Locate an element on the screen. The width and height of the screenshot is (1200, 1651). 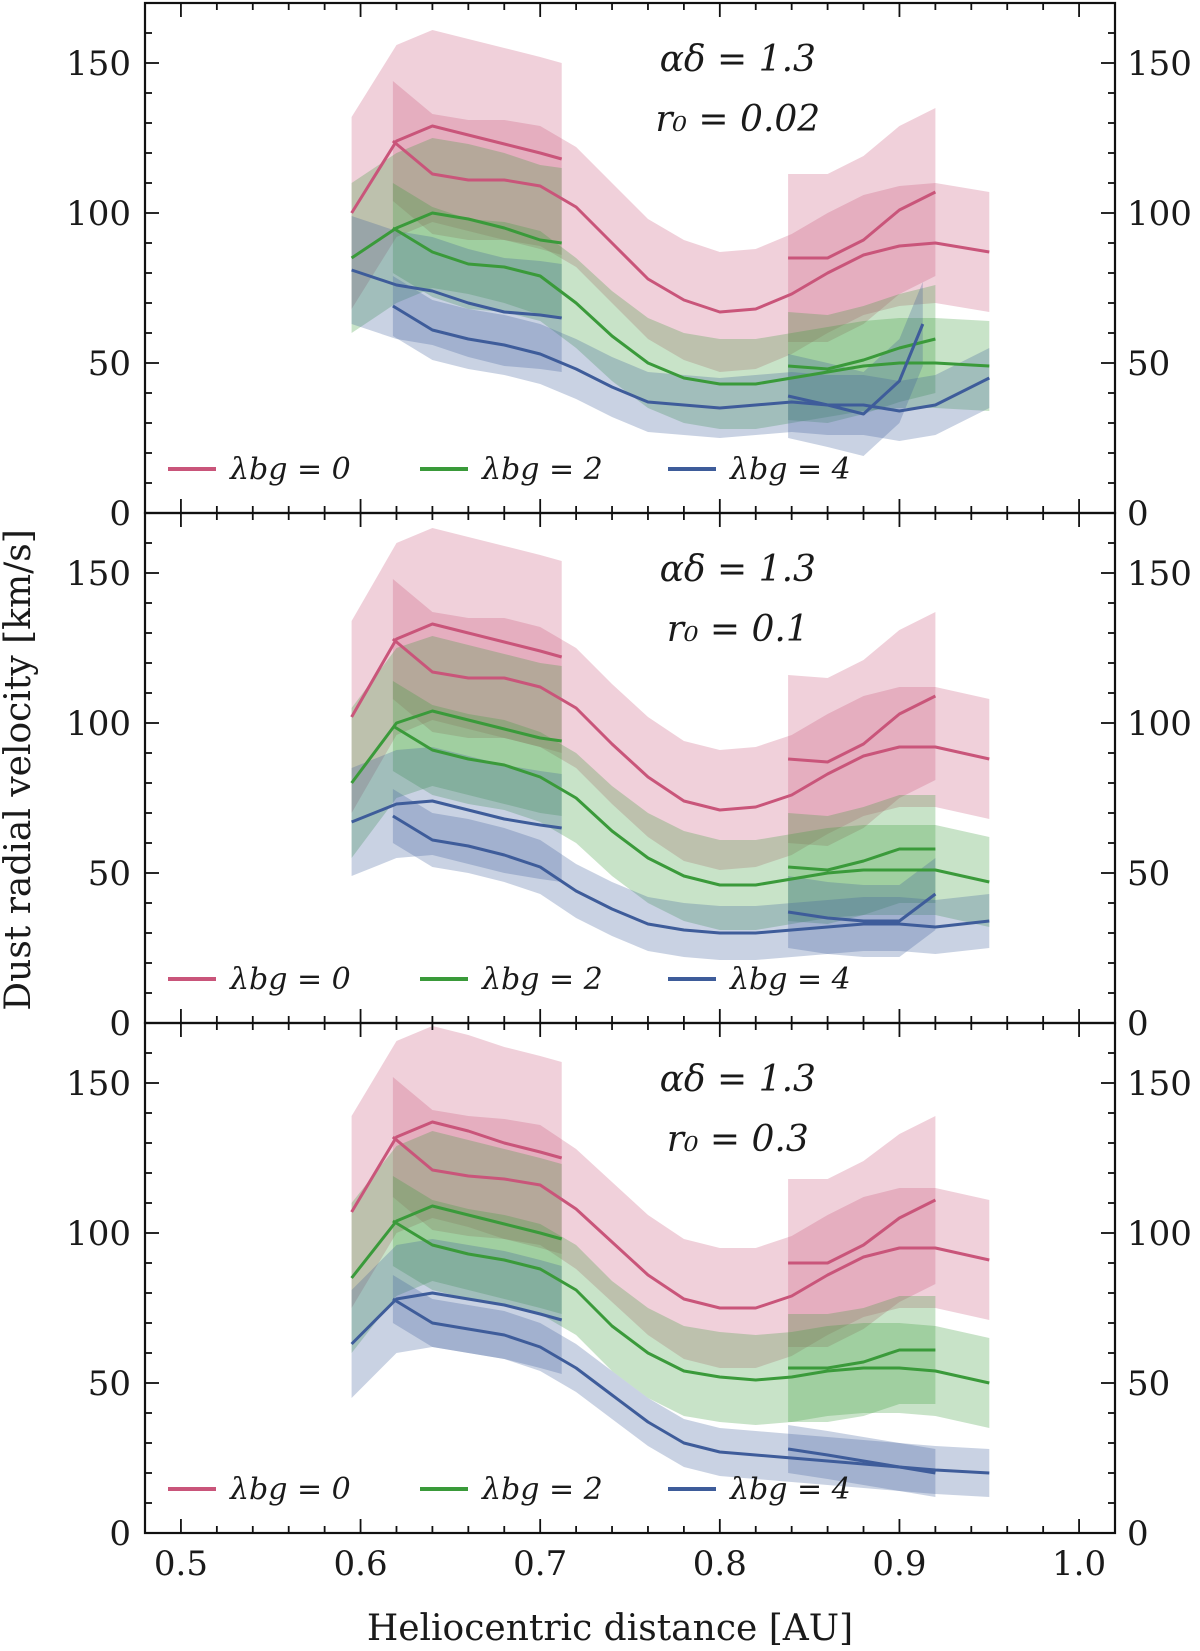
line-panel1-series2-seg1 is located at coordinates (456, 235).